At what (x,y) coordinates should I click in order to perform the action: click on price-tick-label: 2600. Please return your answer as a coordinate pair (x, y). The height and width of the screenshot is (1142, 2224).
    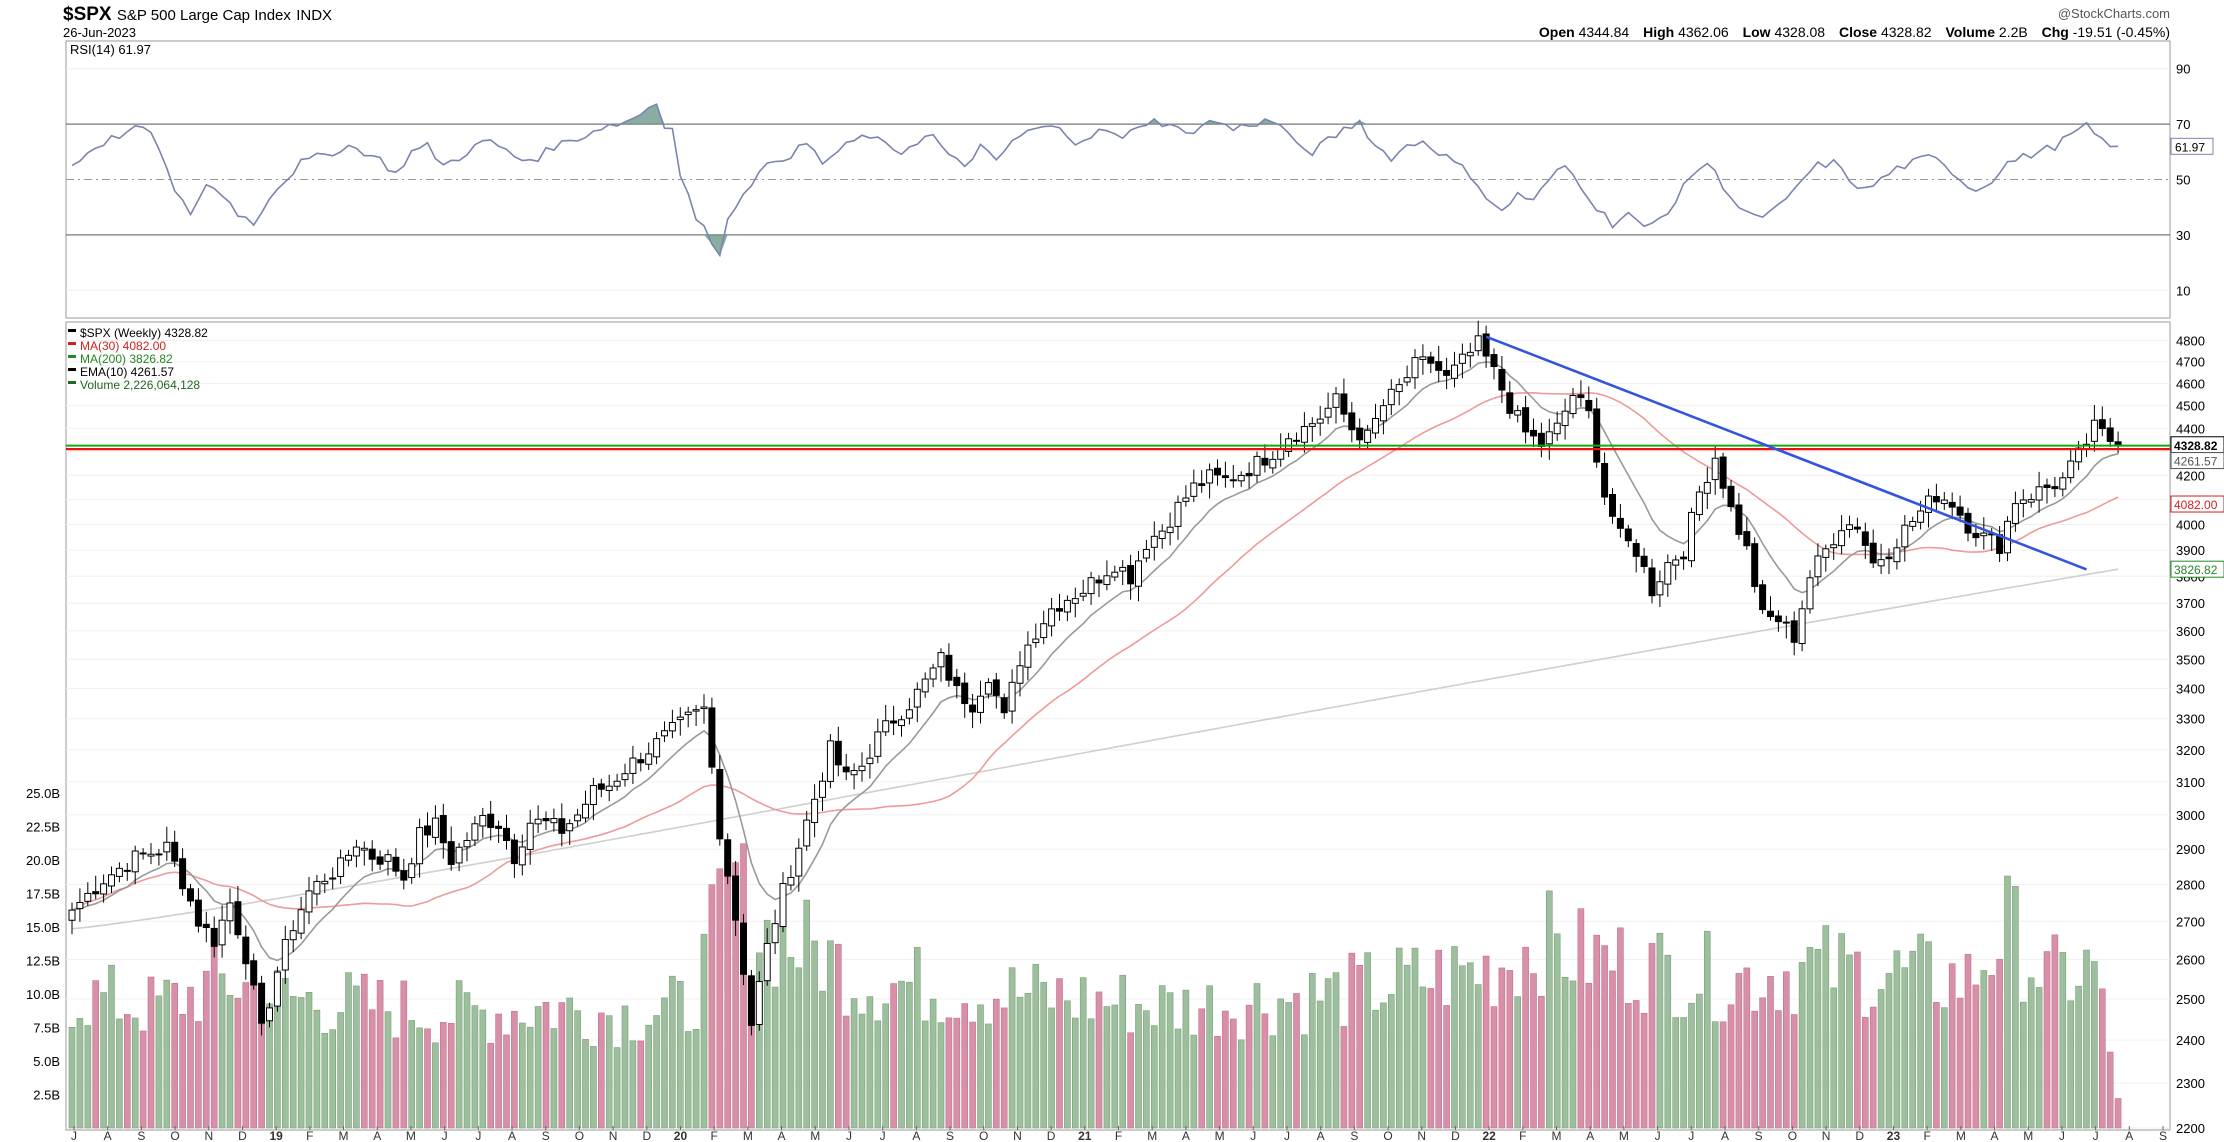
    Looking at the image, I should click on (2190, 959).